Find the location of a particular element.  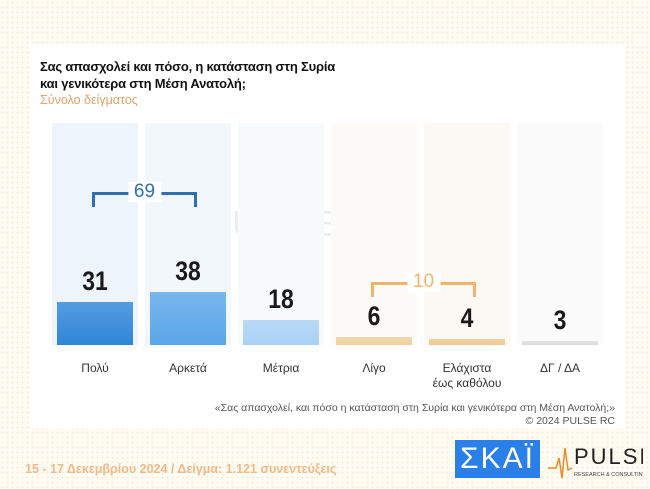

category-label: Μέτρια is located at coordinates (281, 368).